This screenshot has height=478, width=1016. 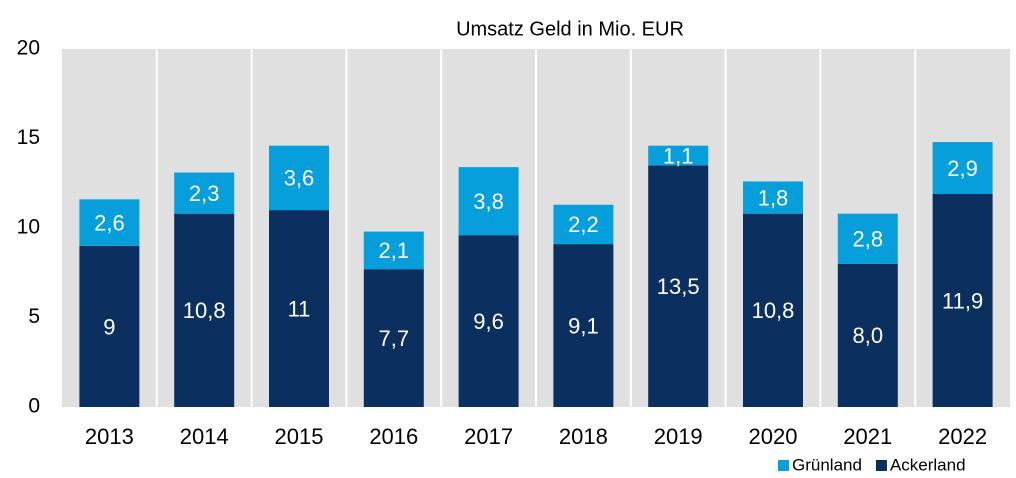 I want to click on y-tick-label: 0, so click(x=34, y=406).